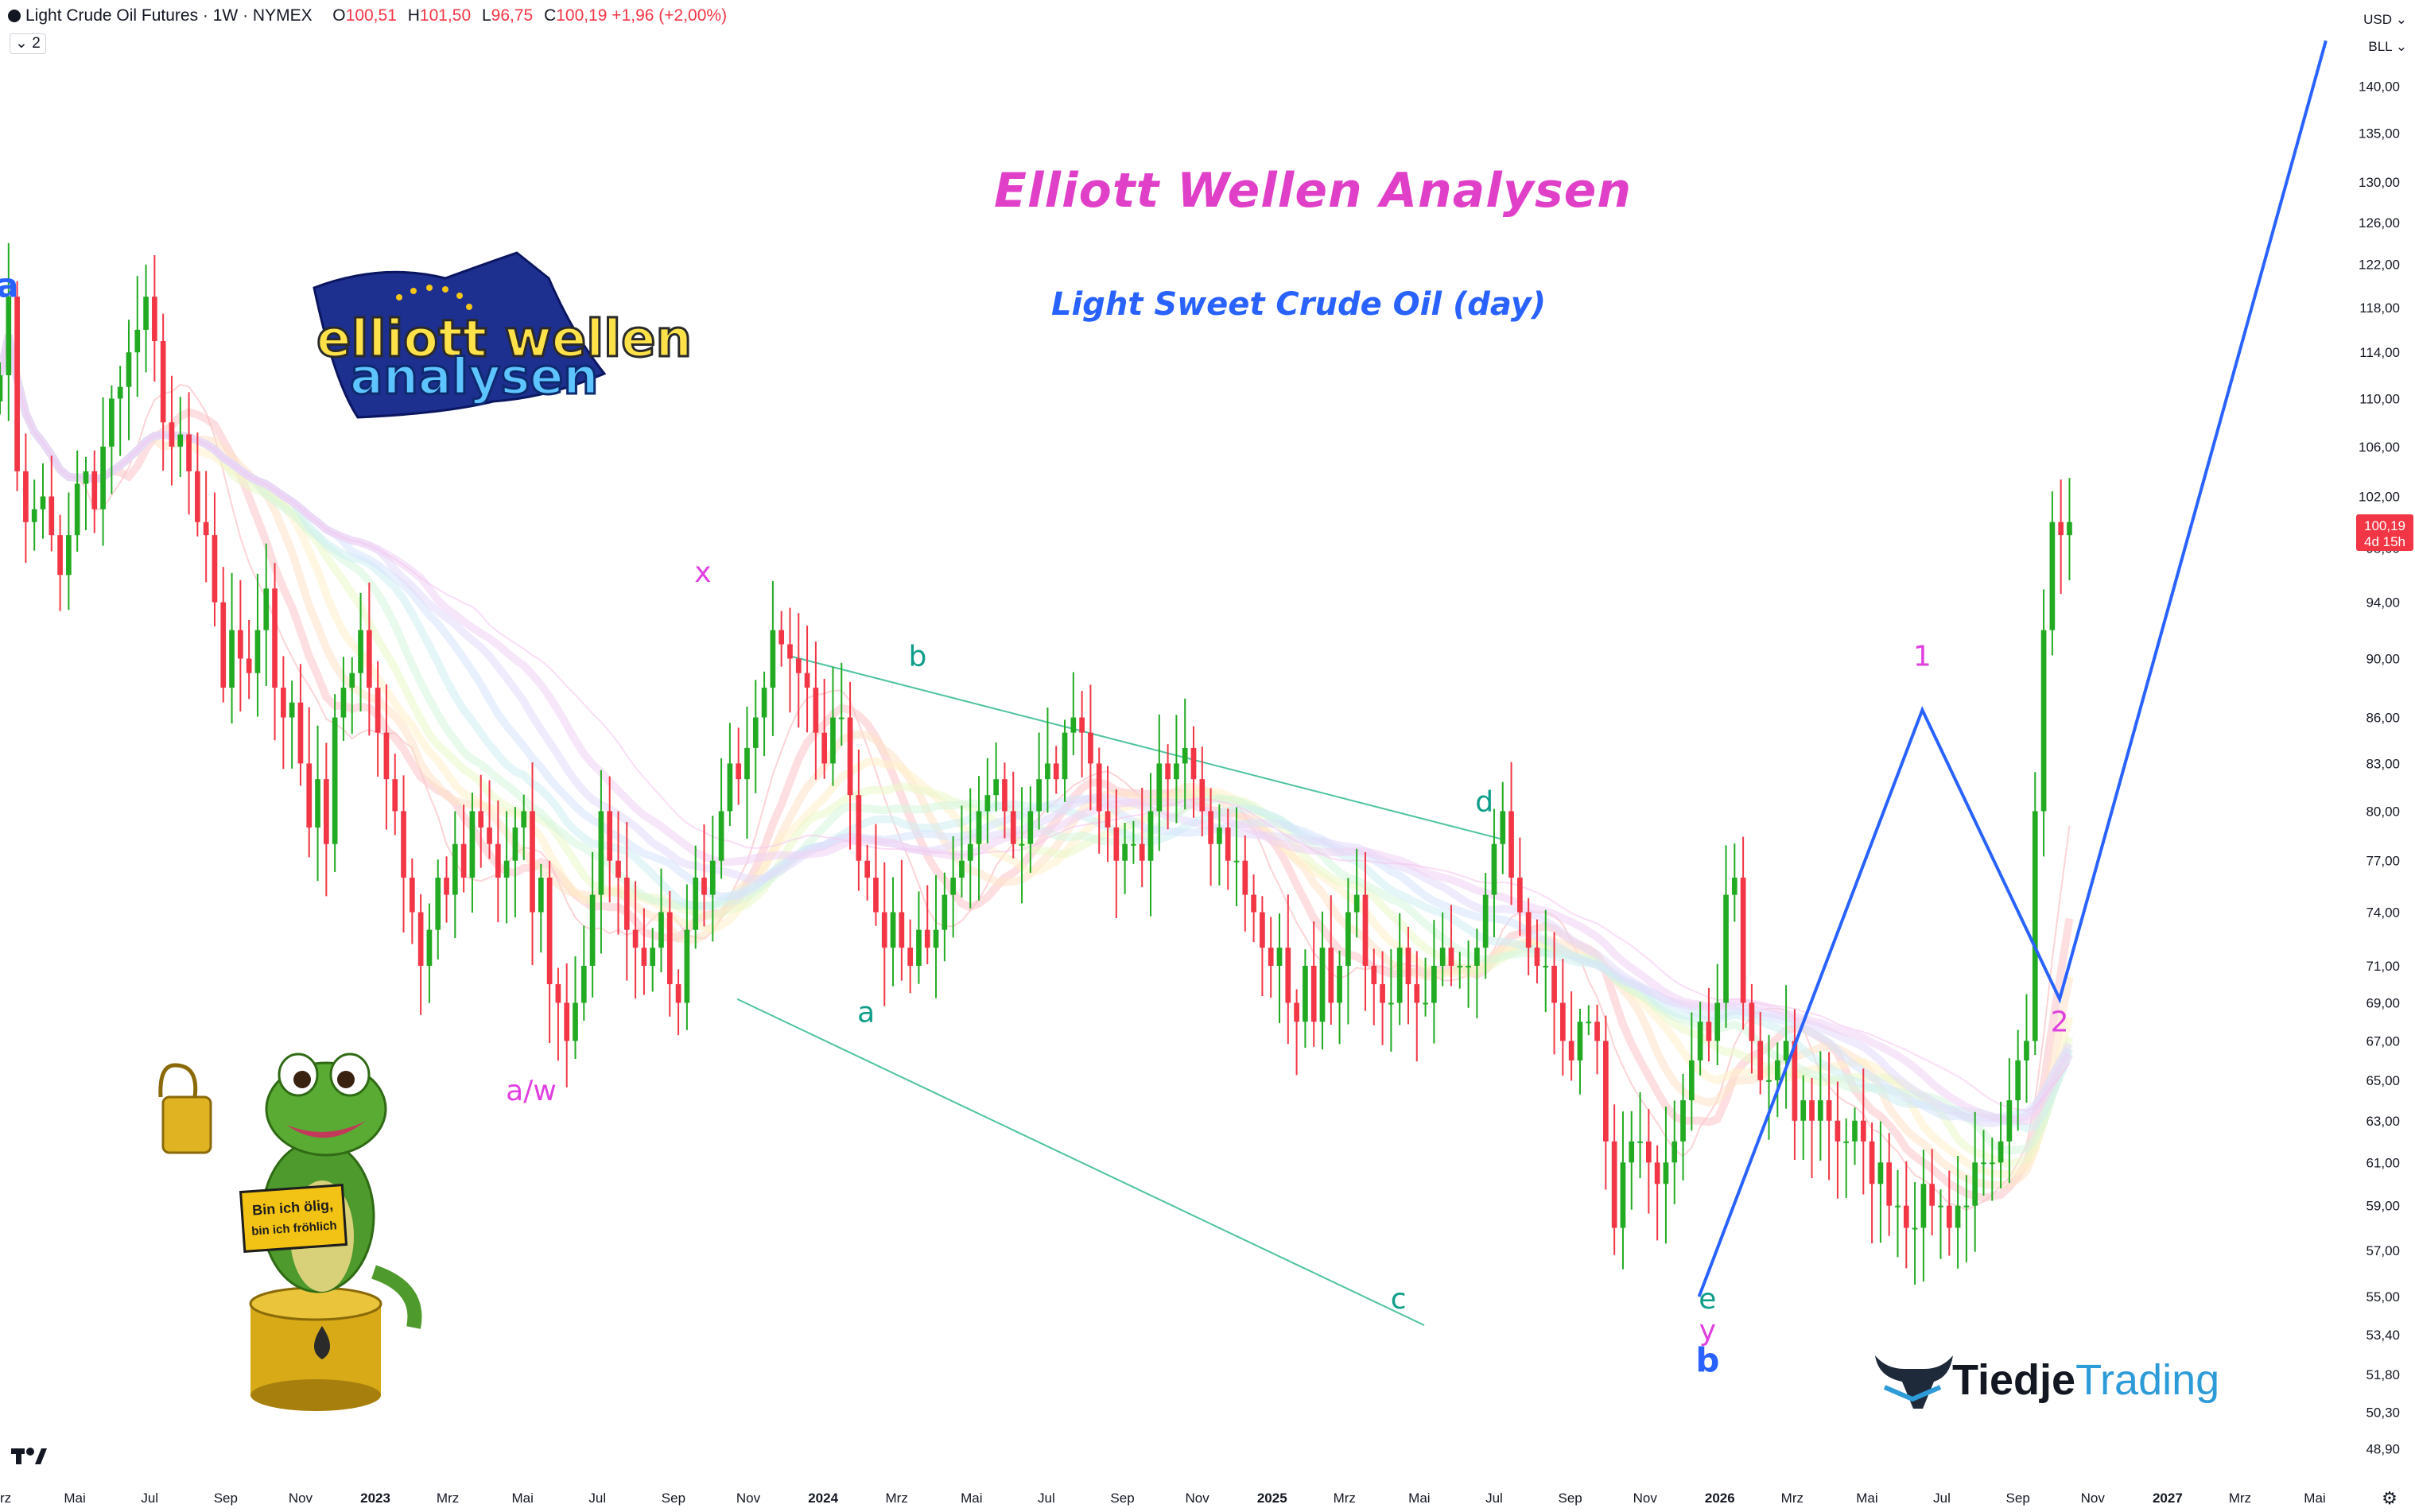 The image size is (2415, 1512). I want to click on price-tick-label: 65,00, so click(2383, 1080).